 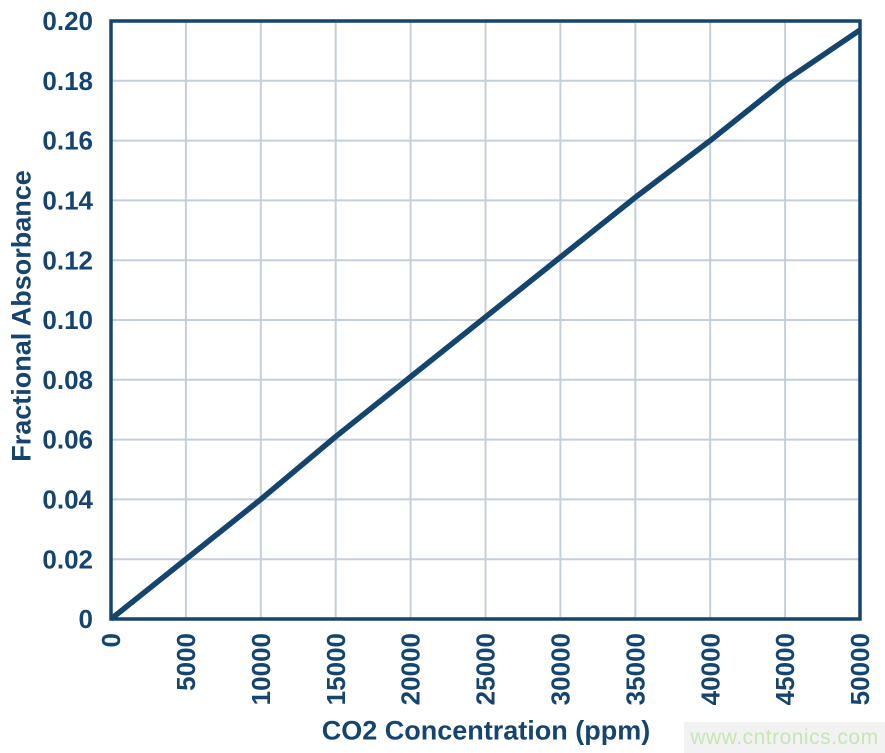 I want to click on y-tick-label: 0, so click(x=86, y=619).